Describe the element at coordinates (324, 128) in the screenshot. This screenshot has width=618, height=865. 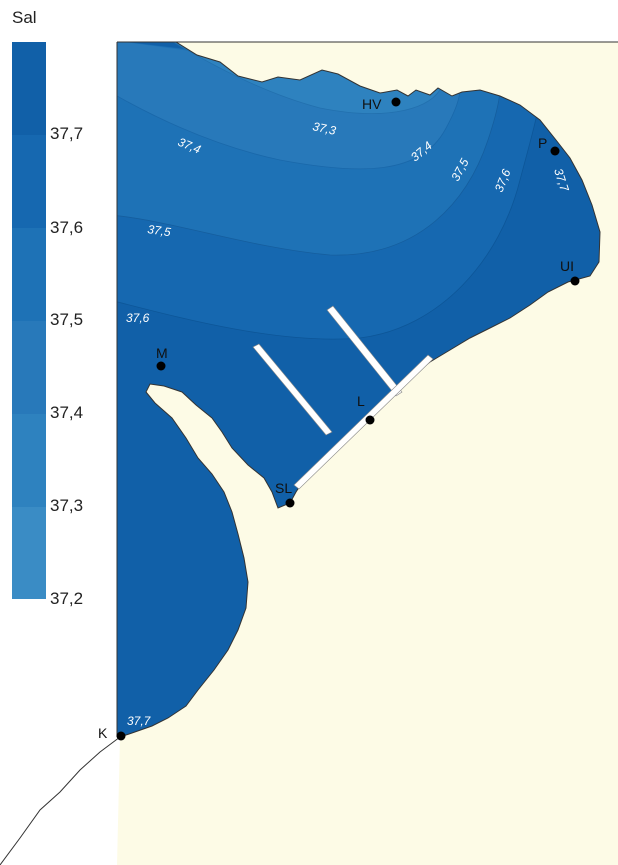
I see `isoline-label: 37,3` at that location.